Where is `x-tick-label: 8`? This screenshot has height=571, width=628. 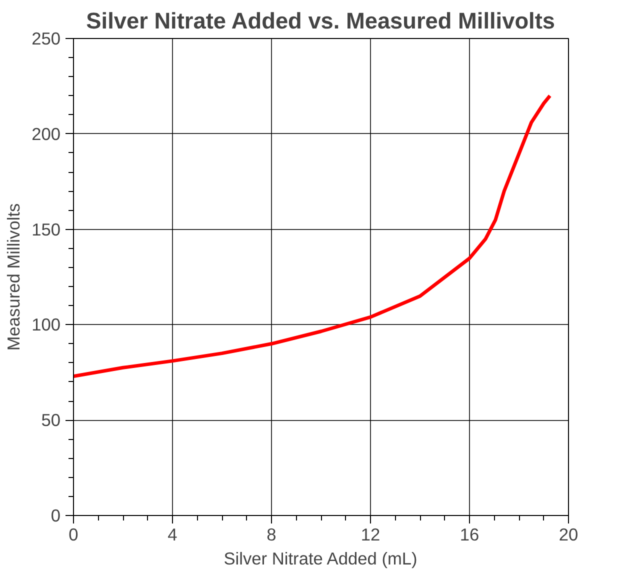
x-tick-label: 8 is located at coordinates (271, 534).